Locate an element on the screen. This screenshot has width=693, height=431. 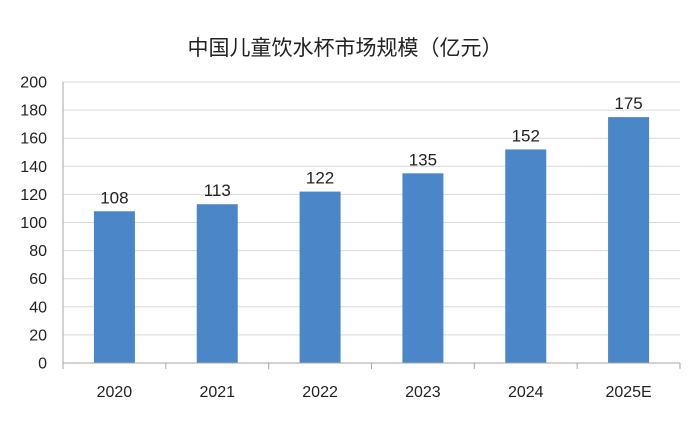
y-axis-tick-labels: 0 20 40 60 80 100 120 140 160 180 200 is located at coordinates (33, 224).